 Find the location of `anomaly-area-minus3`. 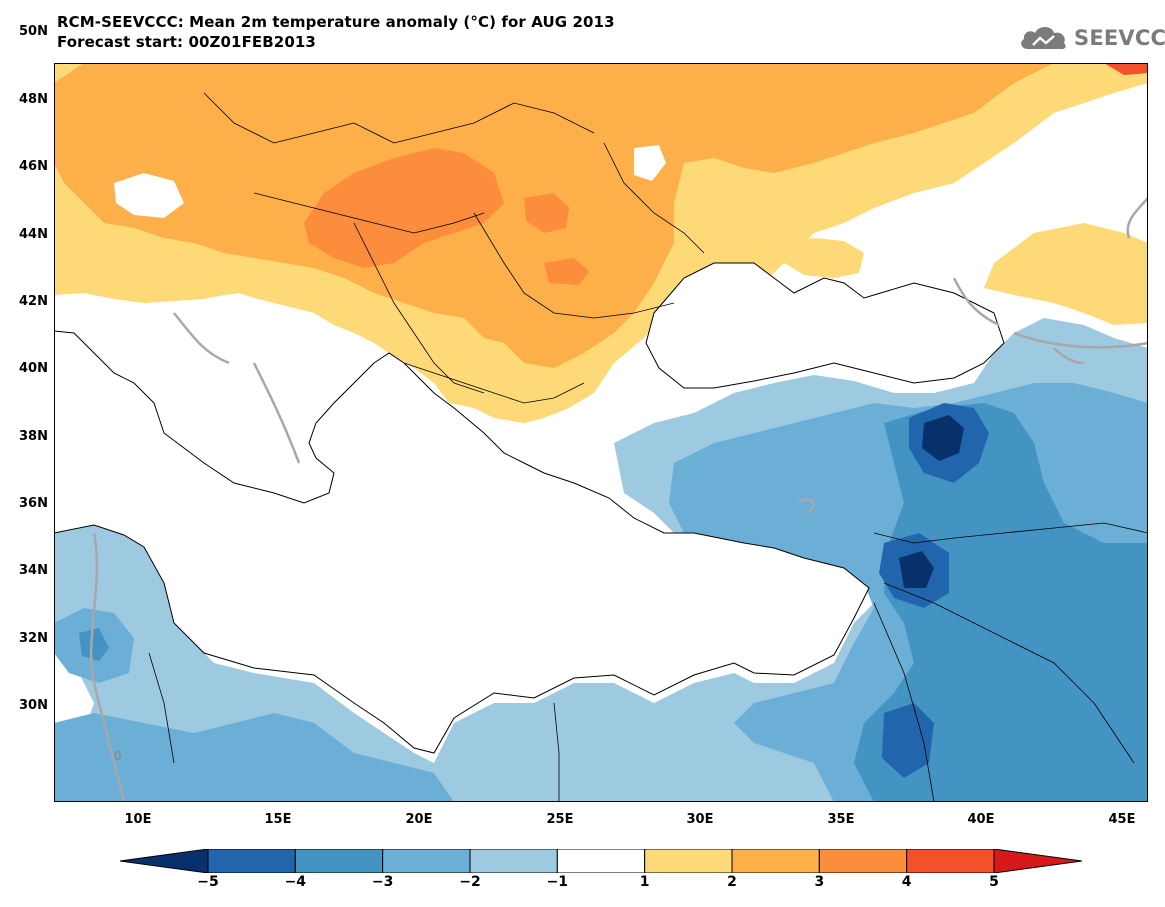

anomaly-area-minus3 is located at coordinates (1001, 602).